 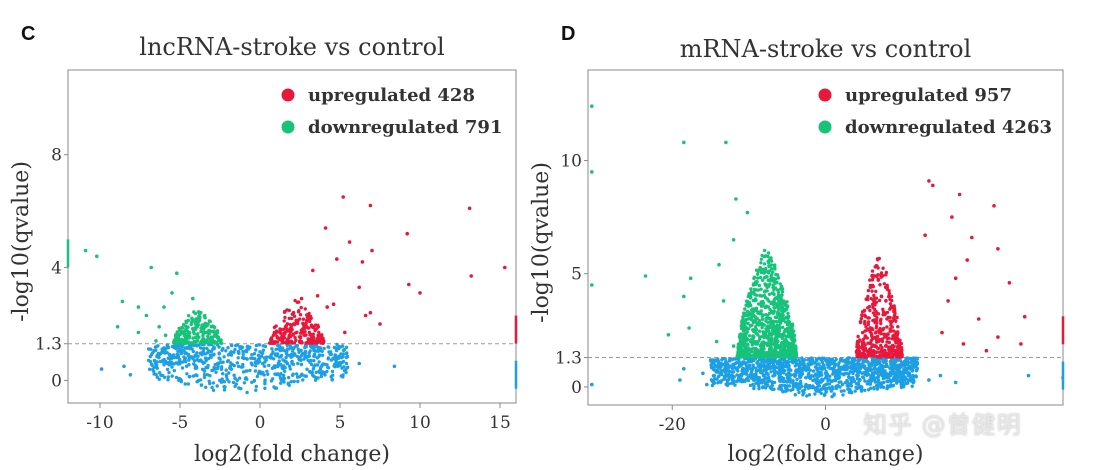 What do you see at coordinates (288, 127) in the screenshot?
I see `legend-marker-down` at bounding box center [288, 127].